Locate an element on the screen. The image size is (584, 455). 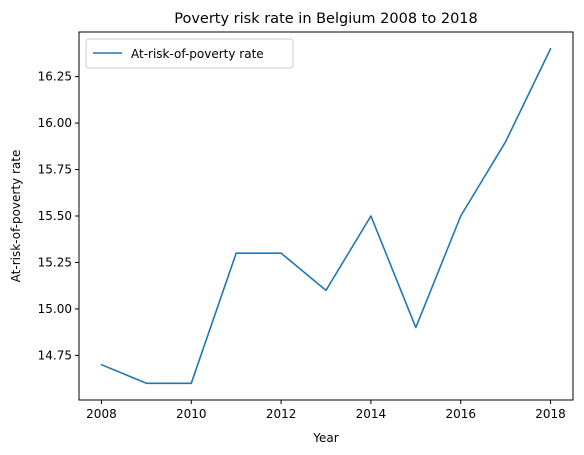
x-tick-label: 2018 is located at coordinates (550, 414).